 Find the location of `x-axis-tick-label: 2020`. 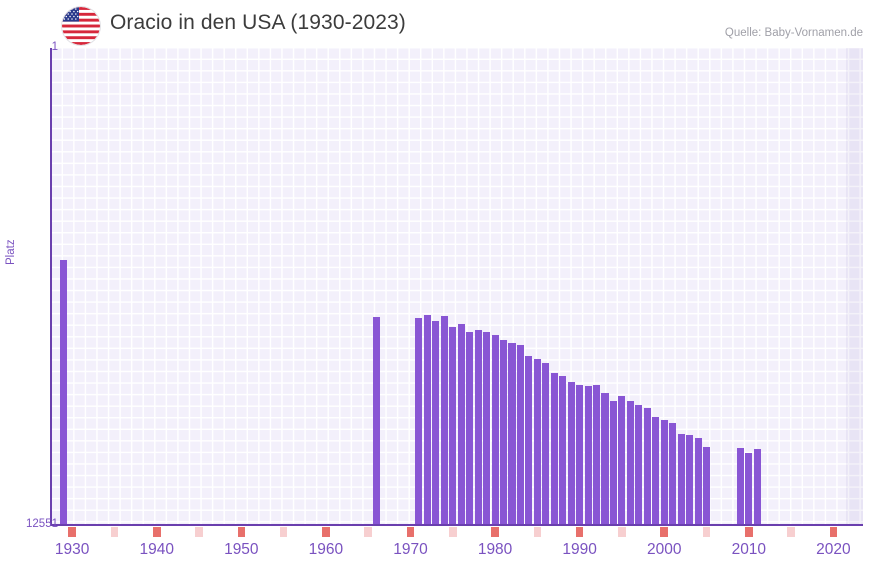

x-axis-tick-label: 2020 is located at coordinates (833, 549).